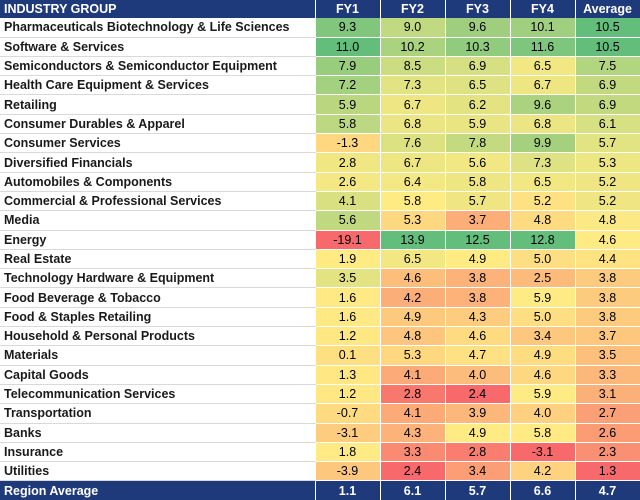  I want to click on cell-fy4: 9.6, so click(543, 104).